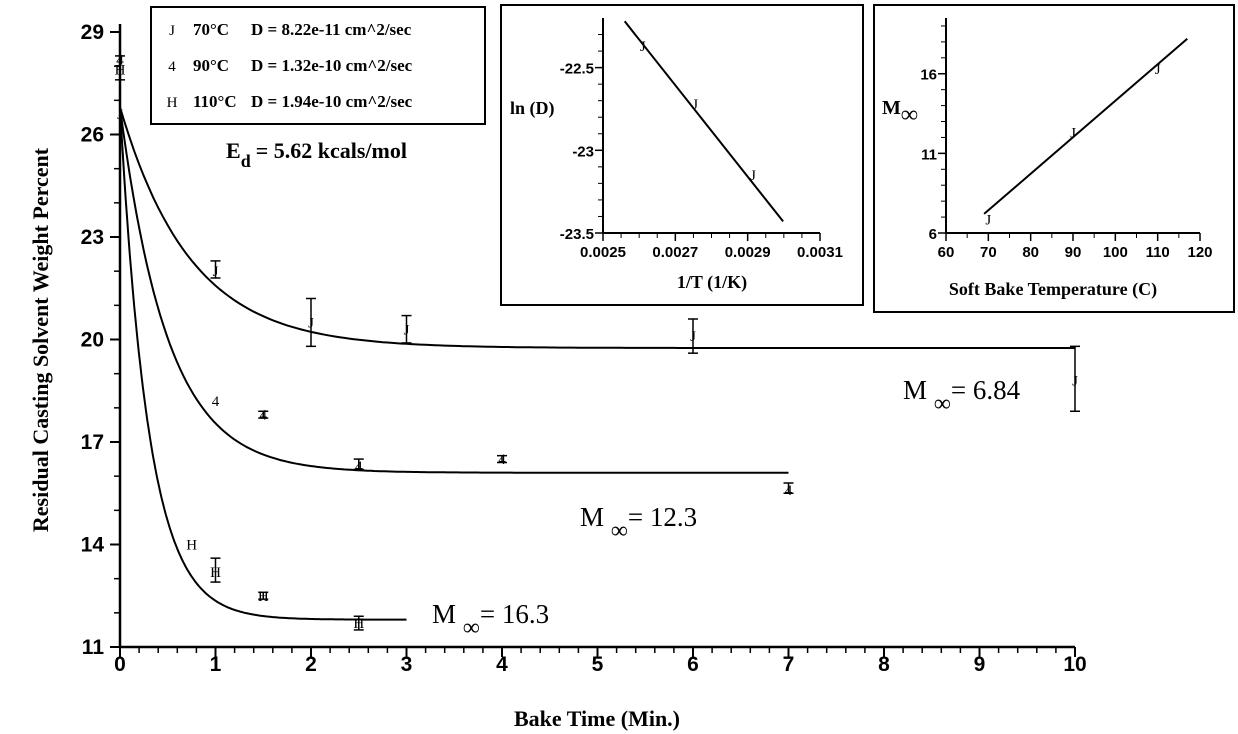 This screenshot has height=734, width=1238. I want to click on y-tick-label: 20, so click(92, 340).